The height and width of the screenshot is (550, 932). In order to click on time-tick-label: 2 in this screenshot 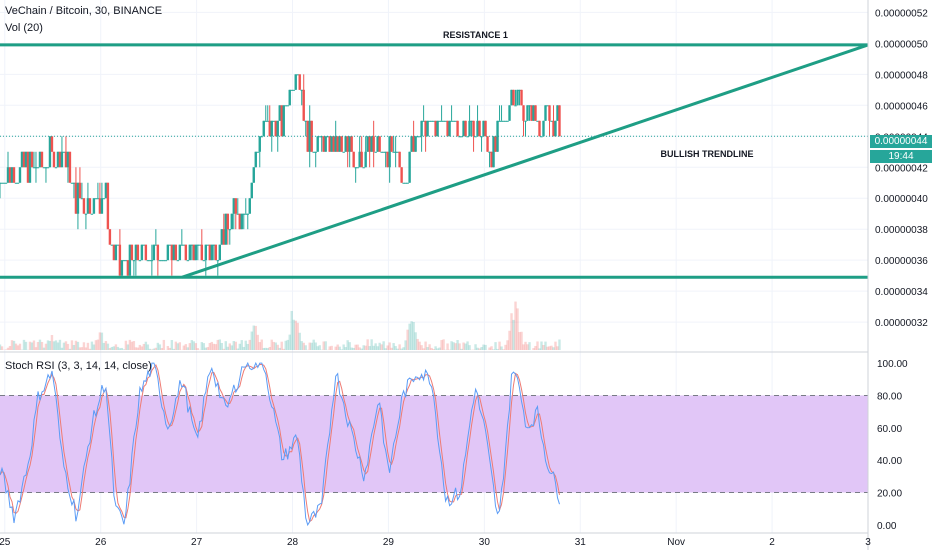, I will do `click(772, 542)`.